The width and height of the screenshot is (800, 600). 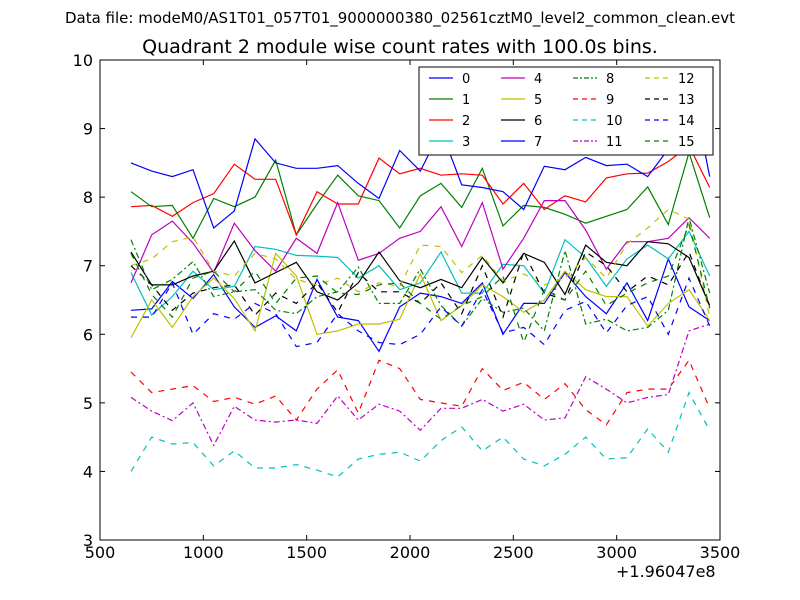 What do you see at coordinates (100, 552) in the screenshot?
I see `x-tick-label: 500` at bounding box center [100, 552].